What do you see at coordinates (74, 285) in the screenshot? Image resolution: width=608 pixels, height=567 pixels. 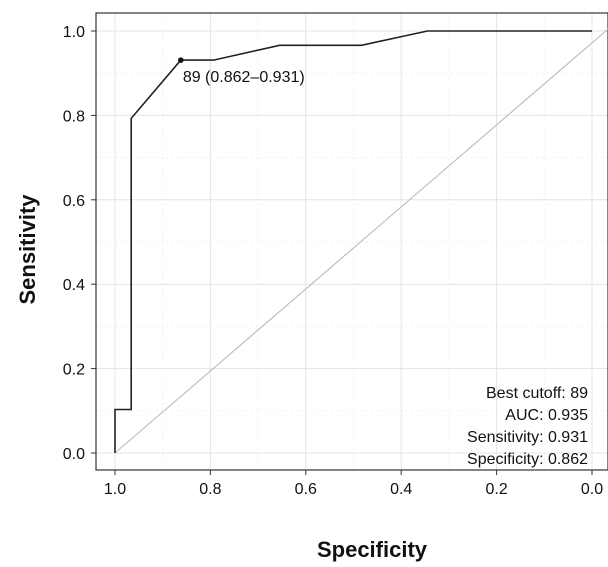 I see `y-tick-label: 0.4` at bounding box center [74, 285].